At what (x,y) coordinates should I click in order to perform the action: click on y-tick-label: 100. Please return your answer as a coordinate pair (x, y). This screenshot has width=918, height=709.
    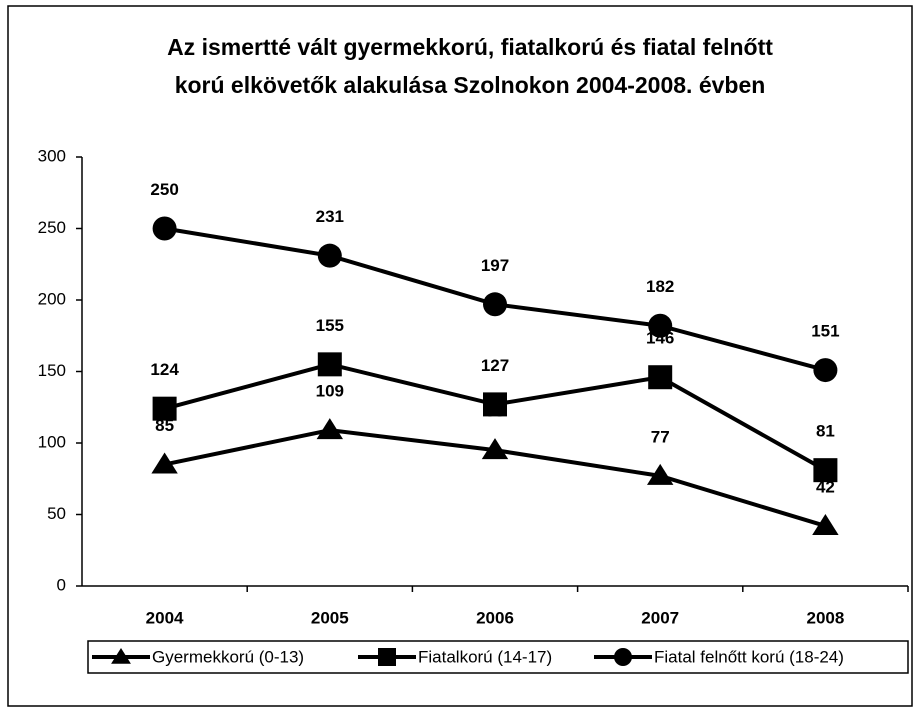
    Looking at the image, I should click on (52, 441).